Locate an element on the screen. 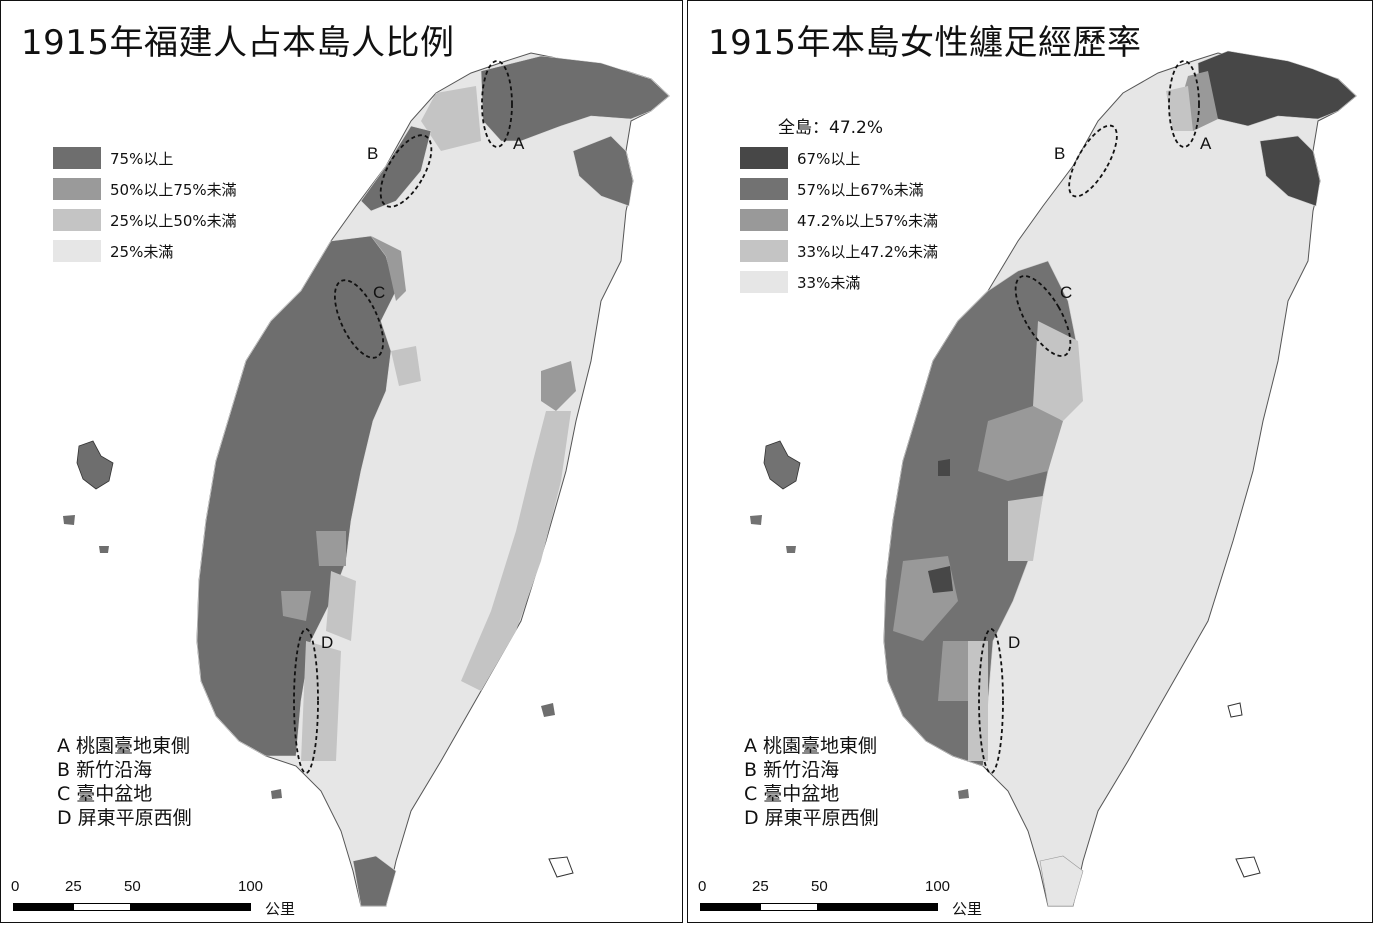  legend-label: 67%以上 is located at coordinates (829, 159).